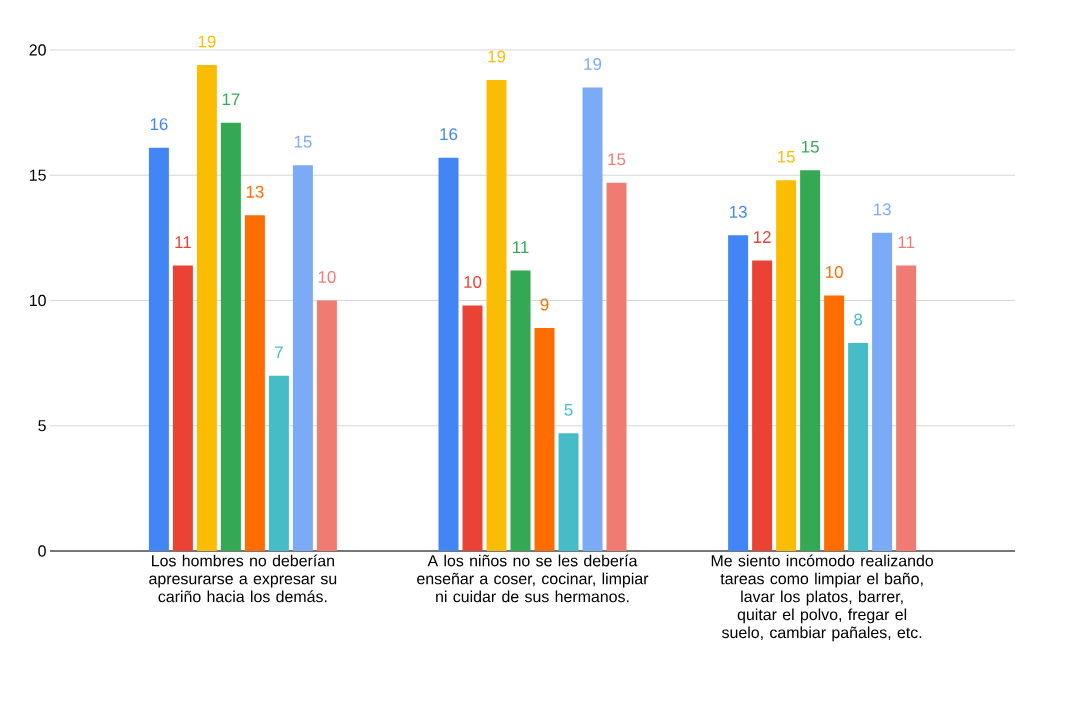  I want to click on data-label: 12, so click(762, 237).